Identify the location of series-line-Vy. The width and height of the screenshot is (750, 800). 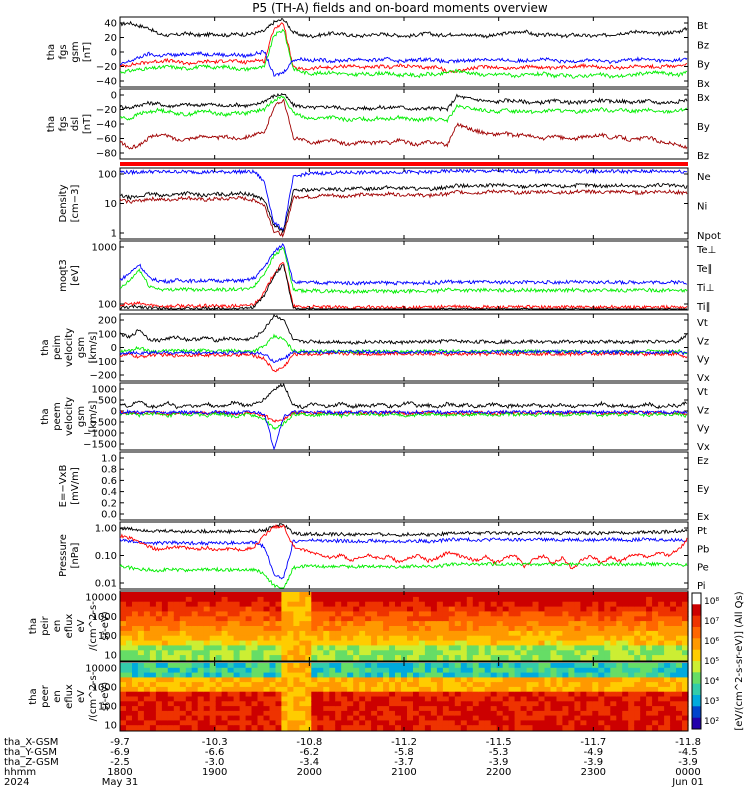
(403, 421).